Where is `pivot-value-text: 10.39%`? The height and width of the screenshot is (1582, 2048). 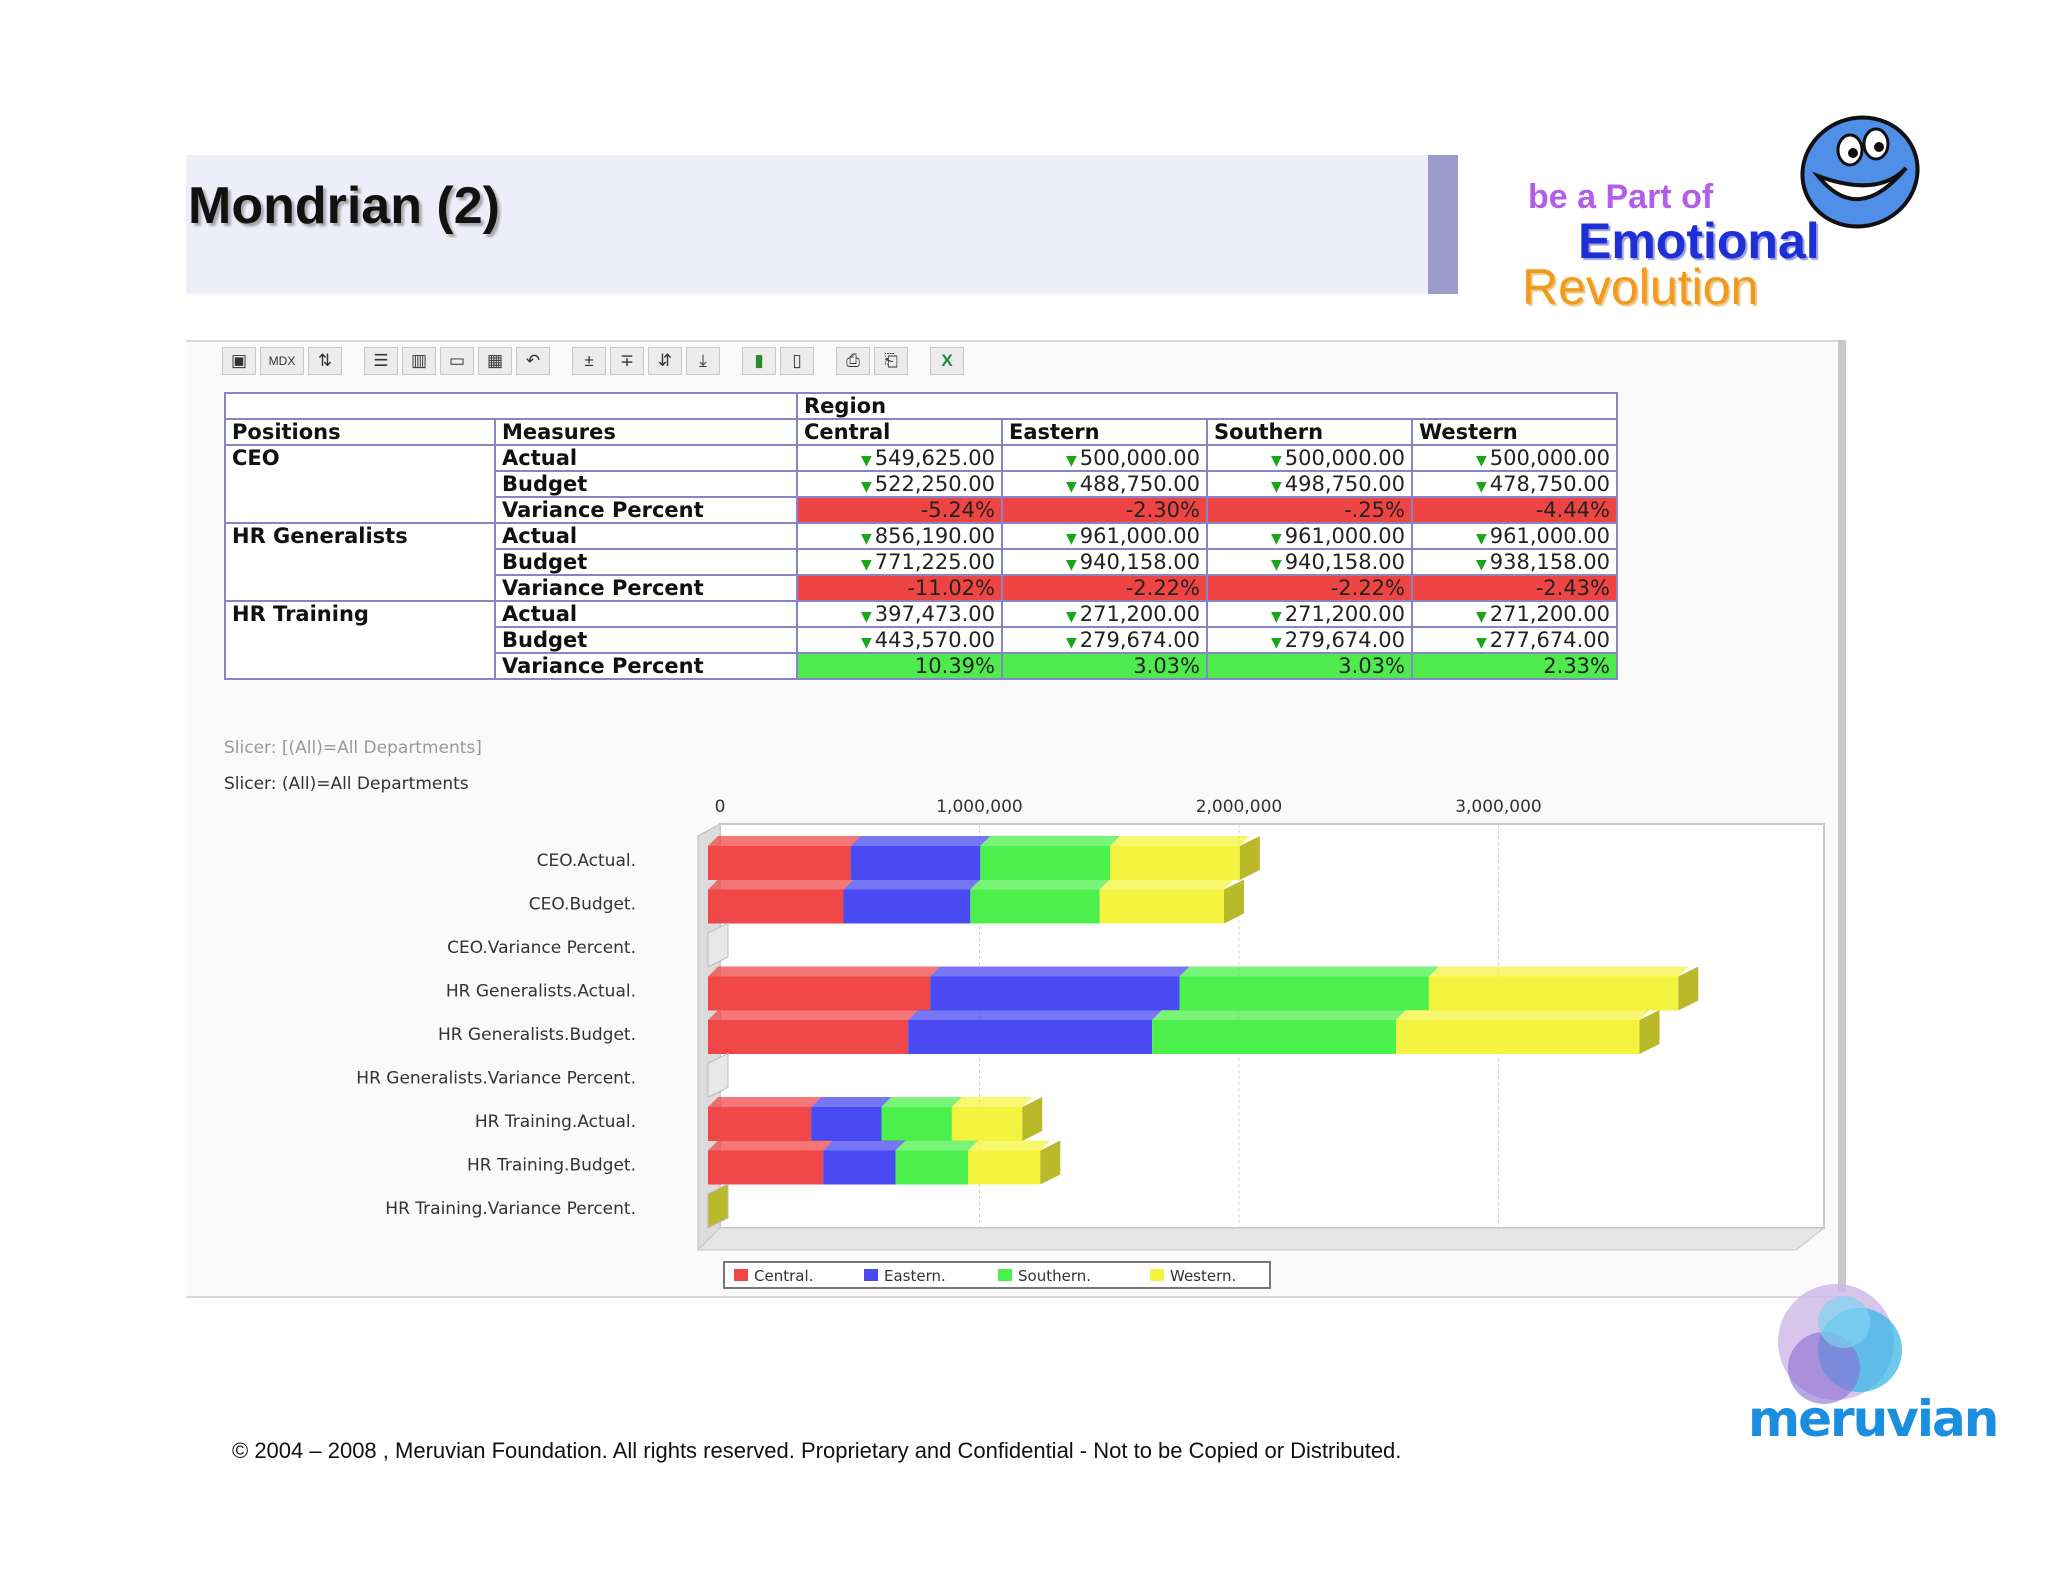 pivot-value-text: 10.39% is located at coordinates (954, 666).